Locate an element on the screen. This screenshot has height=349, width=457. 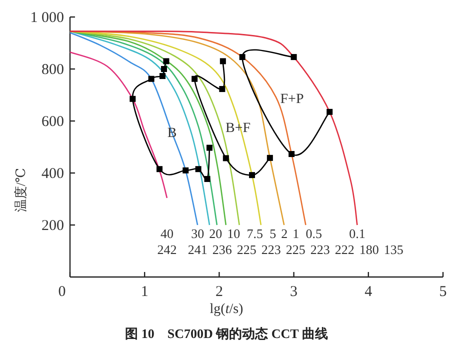
series-label: 20 is located at coordinates (215, 233).